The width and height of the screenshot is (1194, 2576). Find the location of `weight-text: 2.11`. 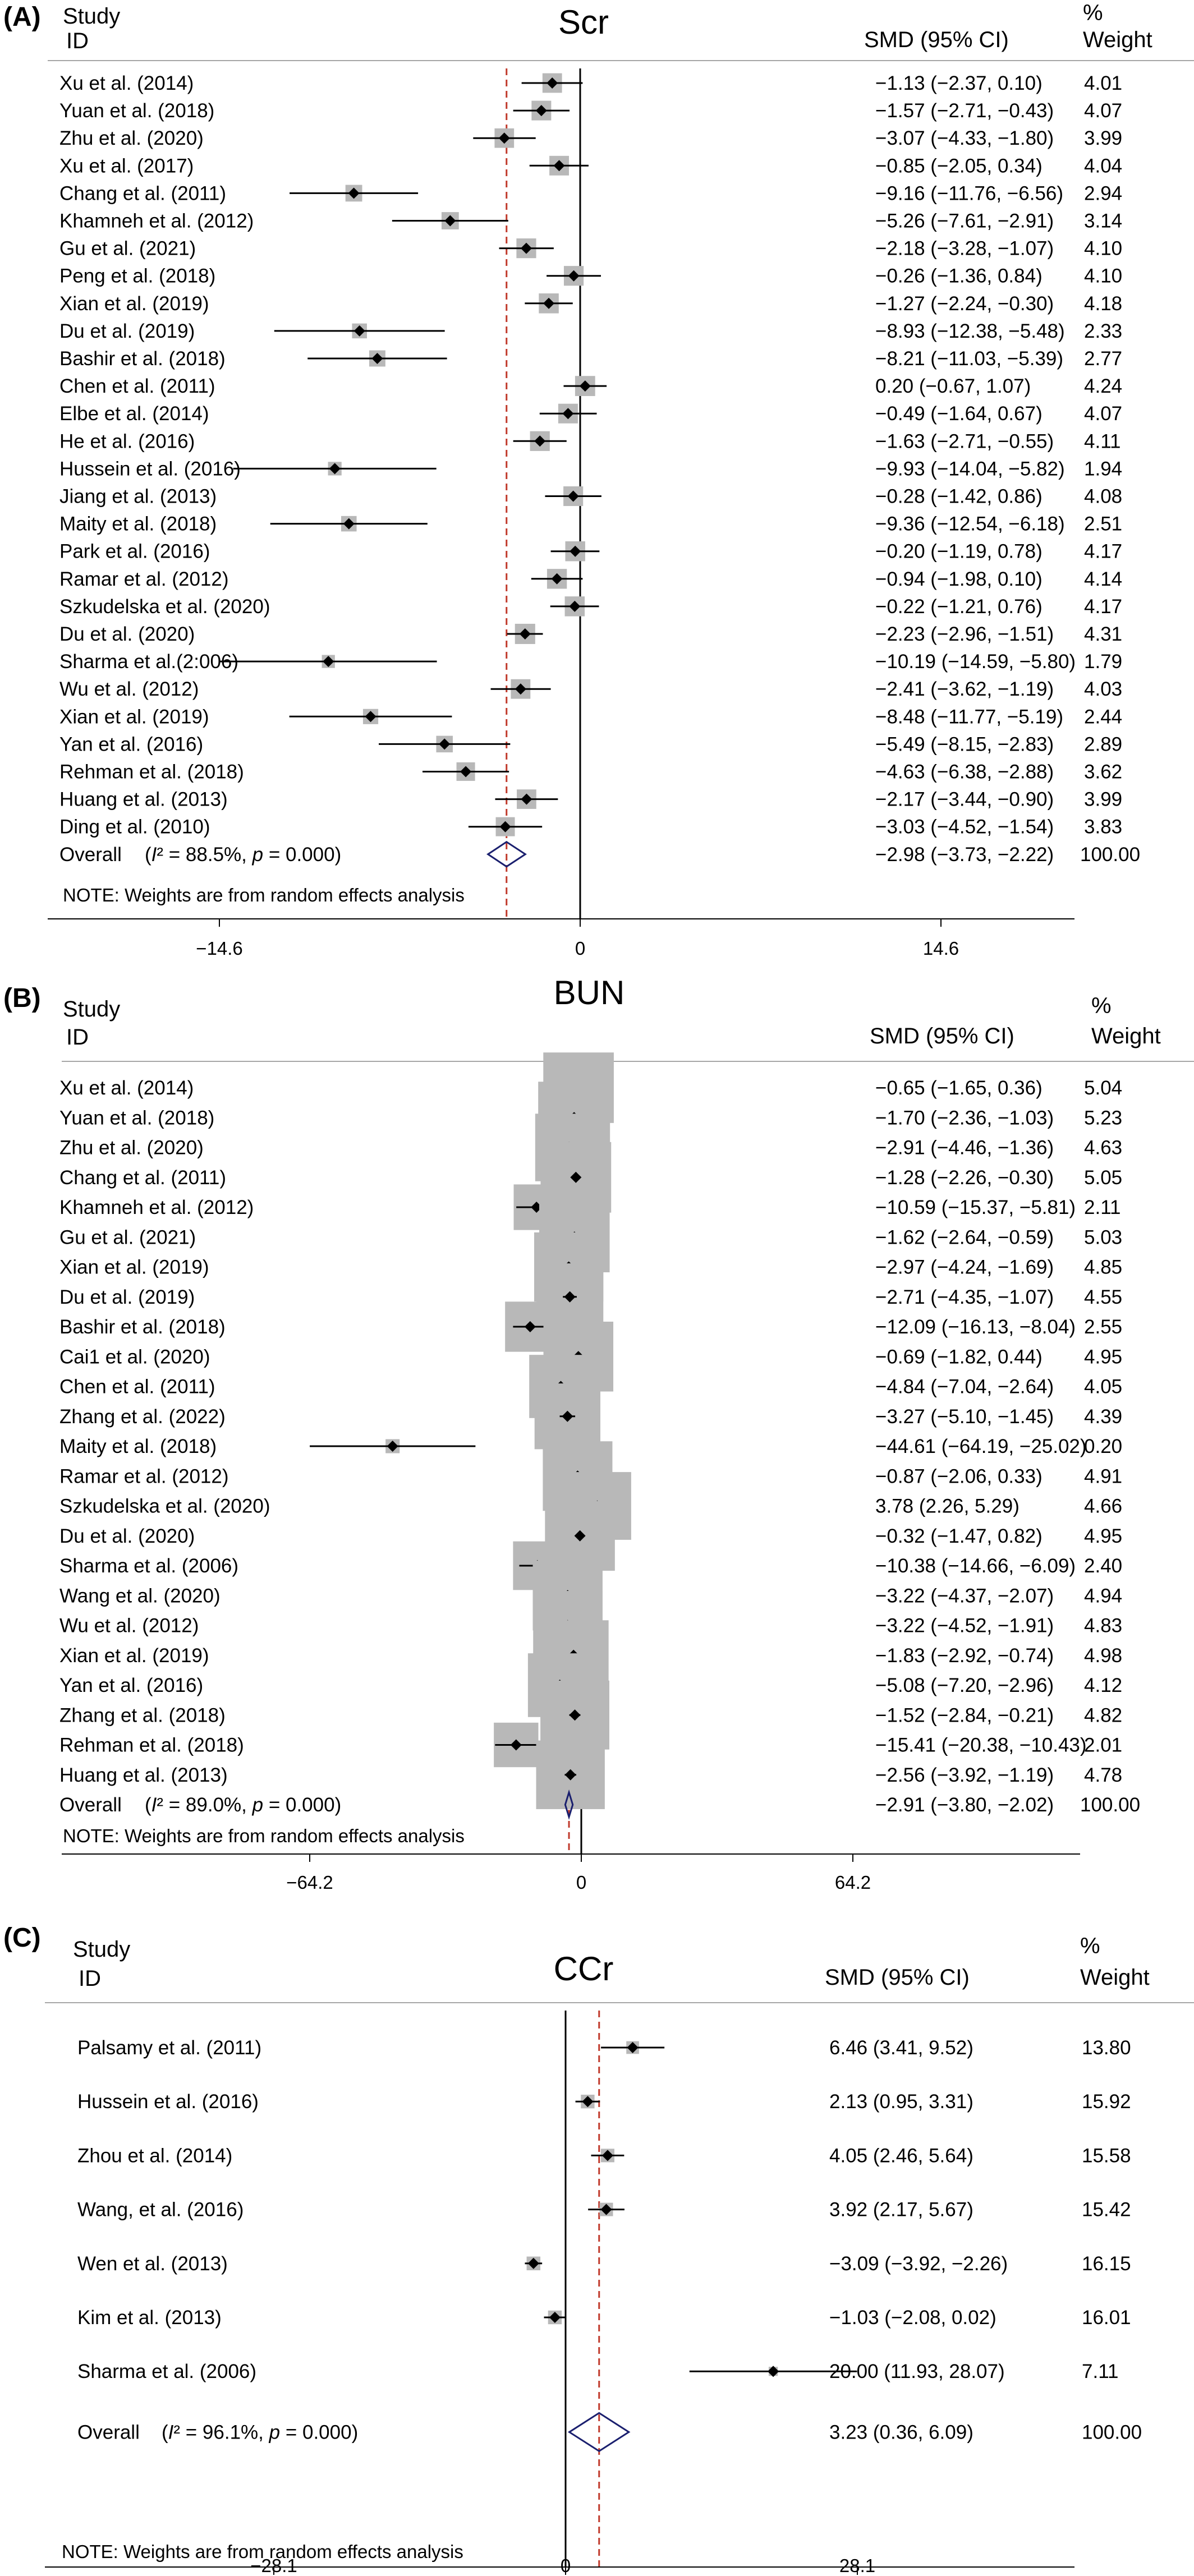

weight-text: 2.11 is located at coordinates (1102, 1208).